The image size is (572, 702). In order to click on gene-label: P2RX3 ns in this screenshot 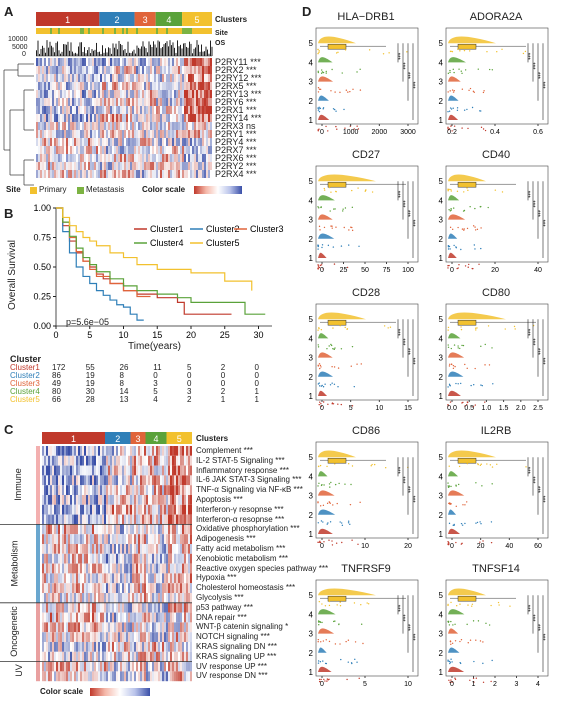, I will do `click(235, 126)`.